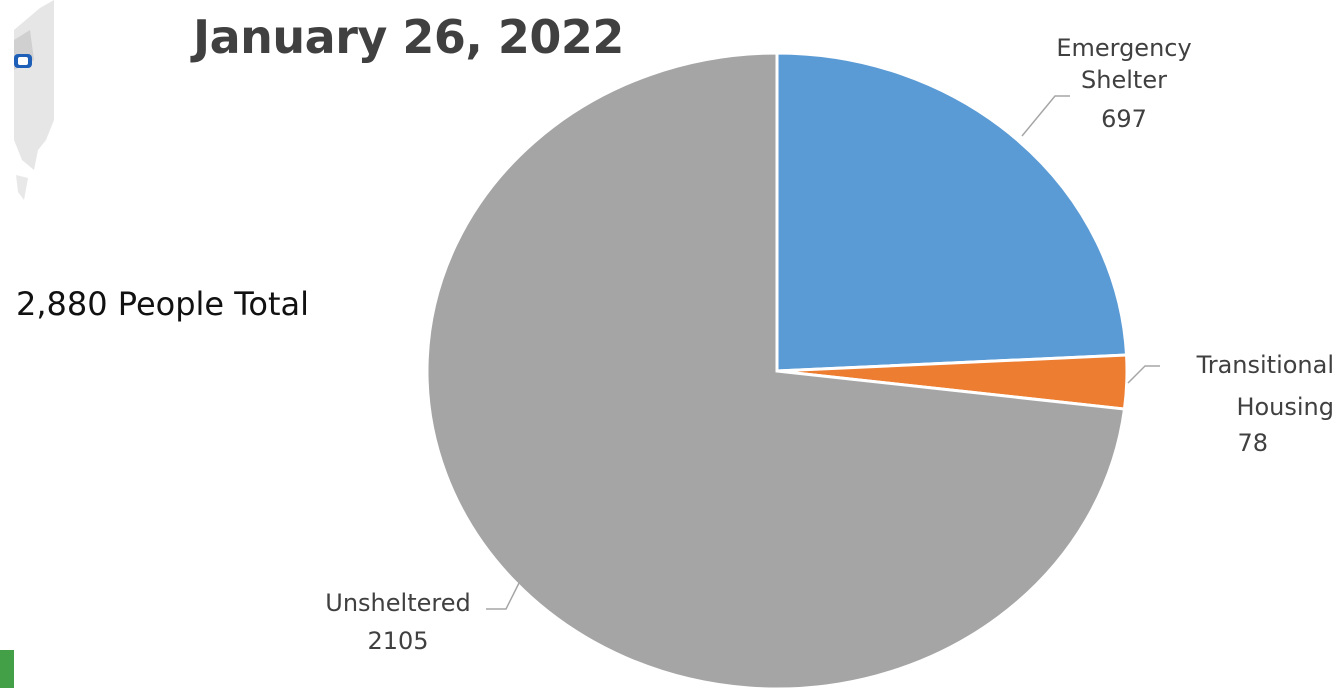 Image resolution: width=1340 pixels, height=688 pixels. I want to click on slice-label-1-line-0: Transitional, so click(1265, 365).